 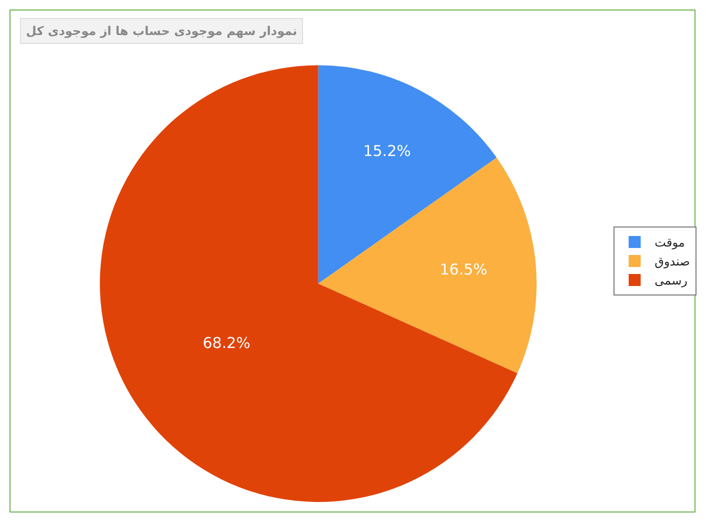 I want to click on legend-label: صندوق, so click(x=672, y=261).